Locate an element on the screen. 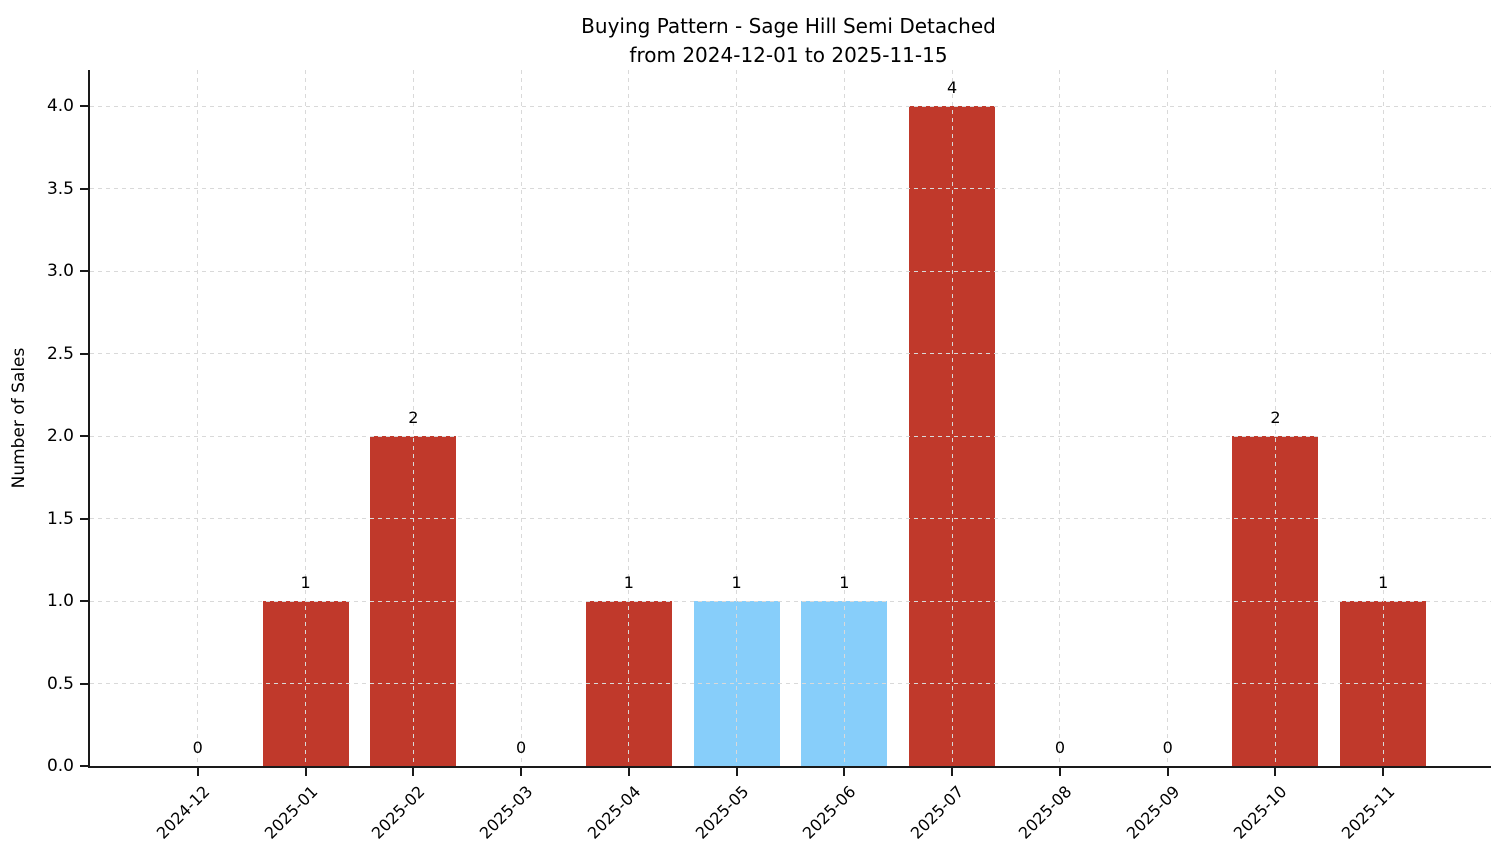  x-tick-label: 2025-05 is located at coordinates (722, 812).